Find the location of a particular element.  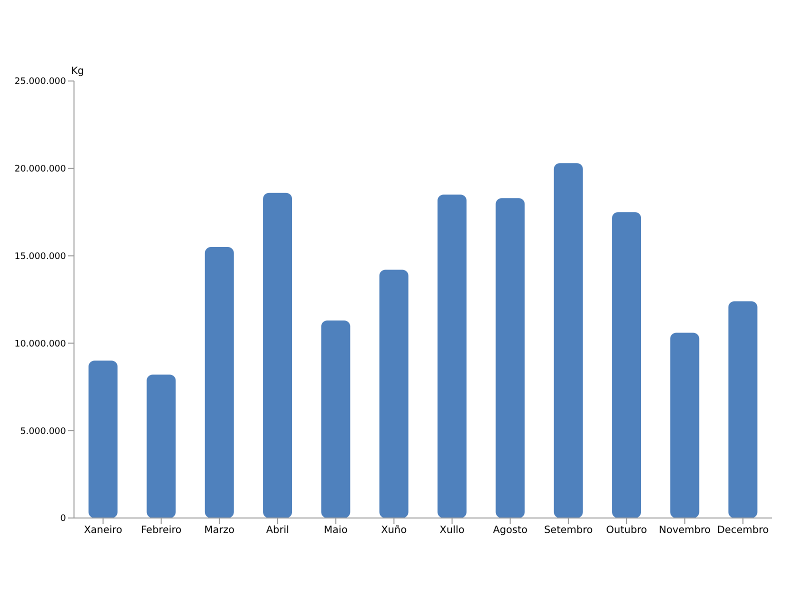

y-tick-label: 5.000.000 is located at coordinates (43, 431).